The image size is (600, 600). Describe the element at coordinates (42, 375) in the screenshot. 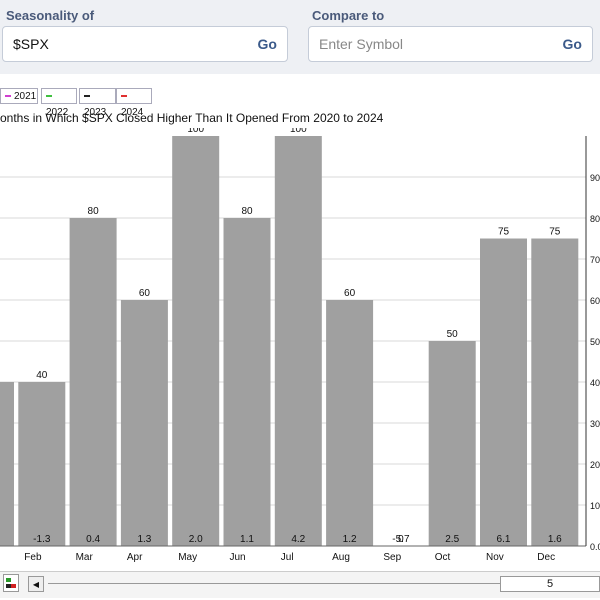

I see `bar-value-label: 40` at that location.